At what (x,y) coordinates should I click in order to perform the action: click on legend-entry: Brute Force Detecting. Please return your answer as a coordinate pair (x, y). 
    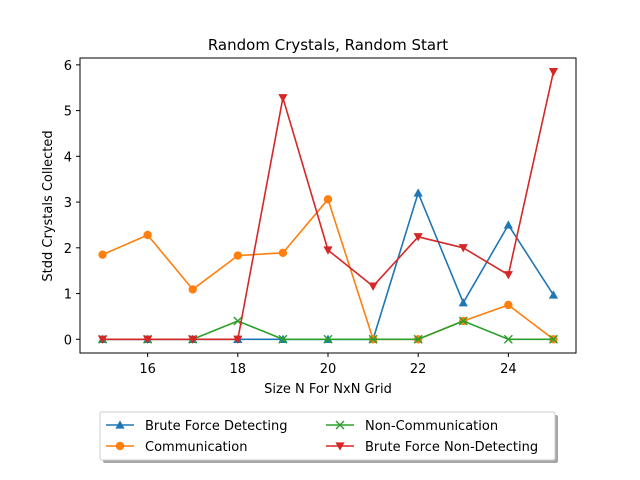
    Looking at the image, I should click on (197, 426).